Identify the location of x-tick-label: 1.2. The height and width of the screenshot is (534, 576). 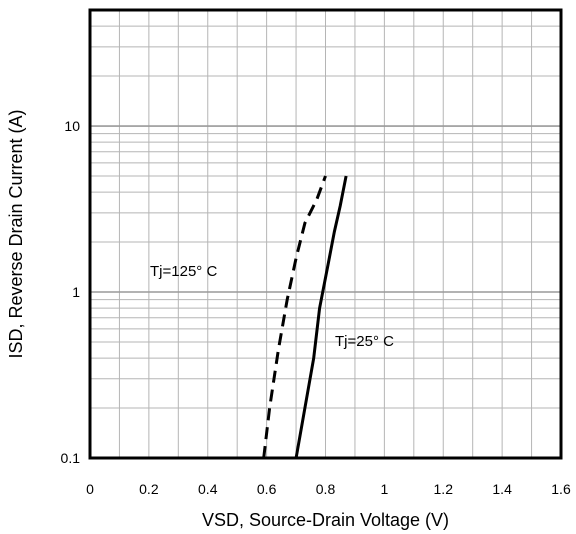
(444, 489).